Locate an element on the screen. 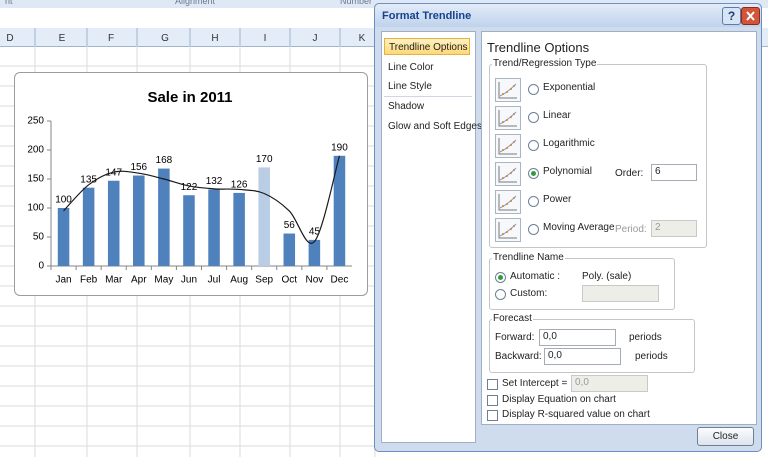 The height and width of the screenshot is (457, 768). ribbon-group-label: Alignment is located at coordinates (195, 3).